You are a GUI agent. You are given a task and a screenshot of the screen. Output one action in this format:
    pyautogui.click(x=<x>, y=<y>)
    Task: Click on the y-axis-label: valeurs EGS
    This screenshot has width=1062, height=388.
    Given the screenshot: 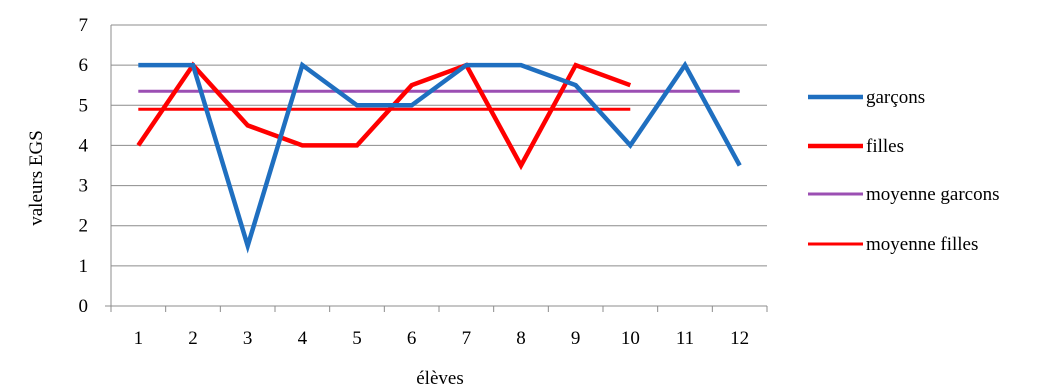 What is the action you would take?
    pyautogui.click(x=36, y=178)
    